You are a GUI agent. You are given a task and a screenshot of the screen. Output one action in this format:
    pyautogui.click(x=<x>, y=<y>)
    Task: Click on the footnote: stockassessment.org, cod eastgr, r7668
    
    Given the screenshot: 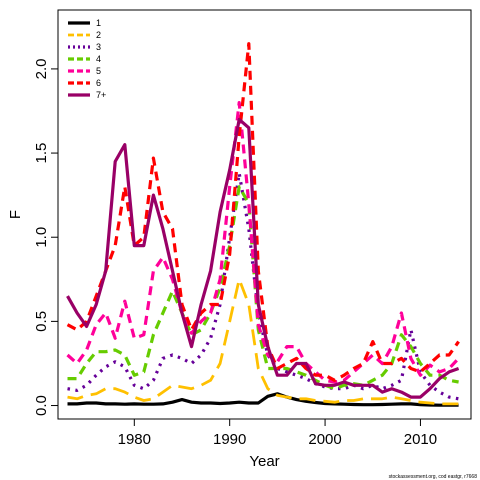 What is the action you would take?
    pyautogui.click(x=433, y=477)
    